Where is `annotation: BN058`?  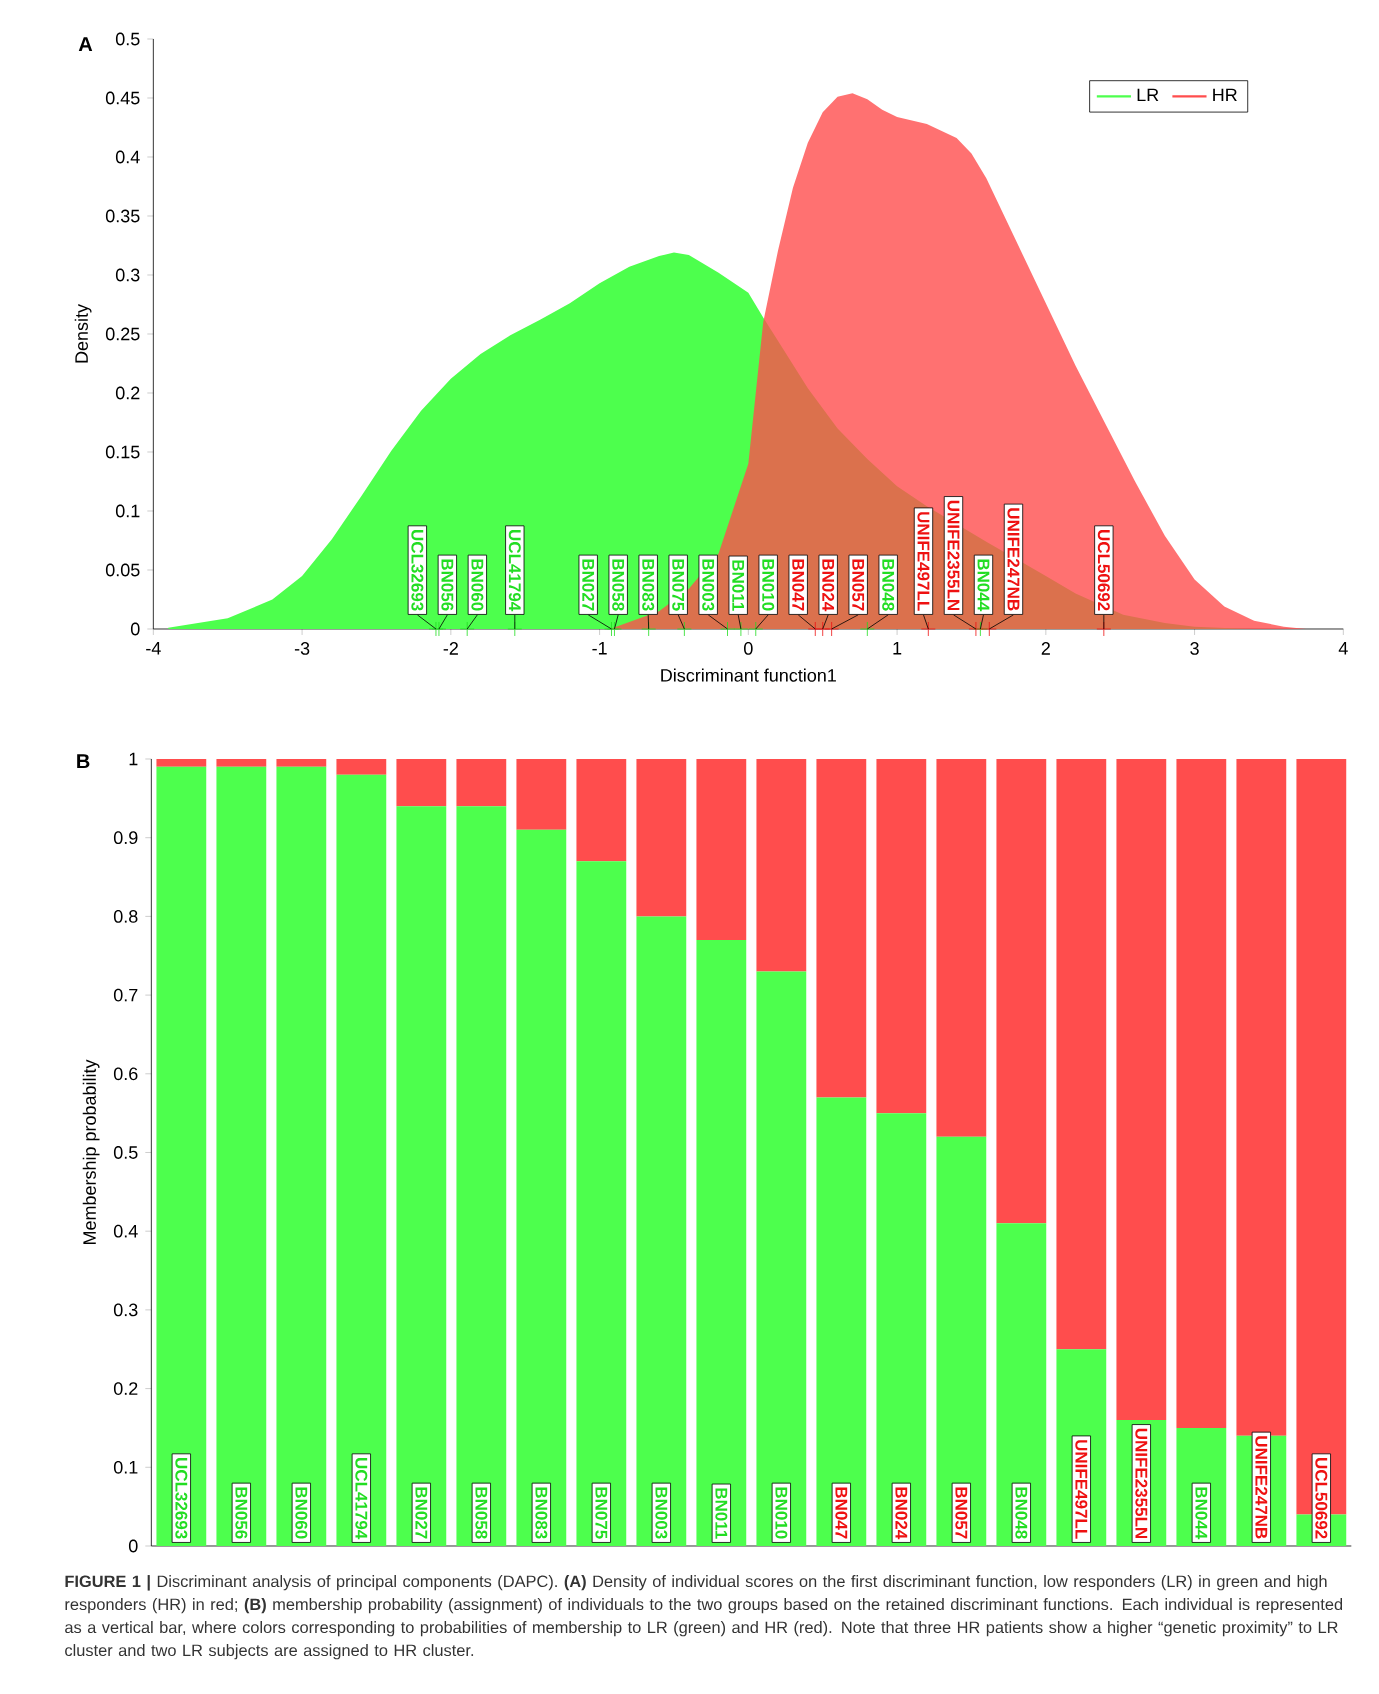 annotation: BN058 is located at coordinates (618, 585).